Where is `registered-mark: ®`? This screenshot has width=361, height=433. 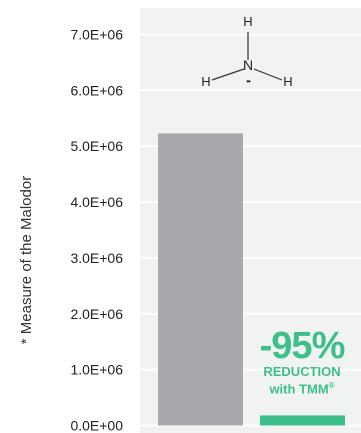
registered-mark: ® is located at coordinates (331, 385).